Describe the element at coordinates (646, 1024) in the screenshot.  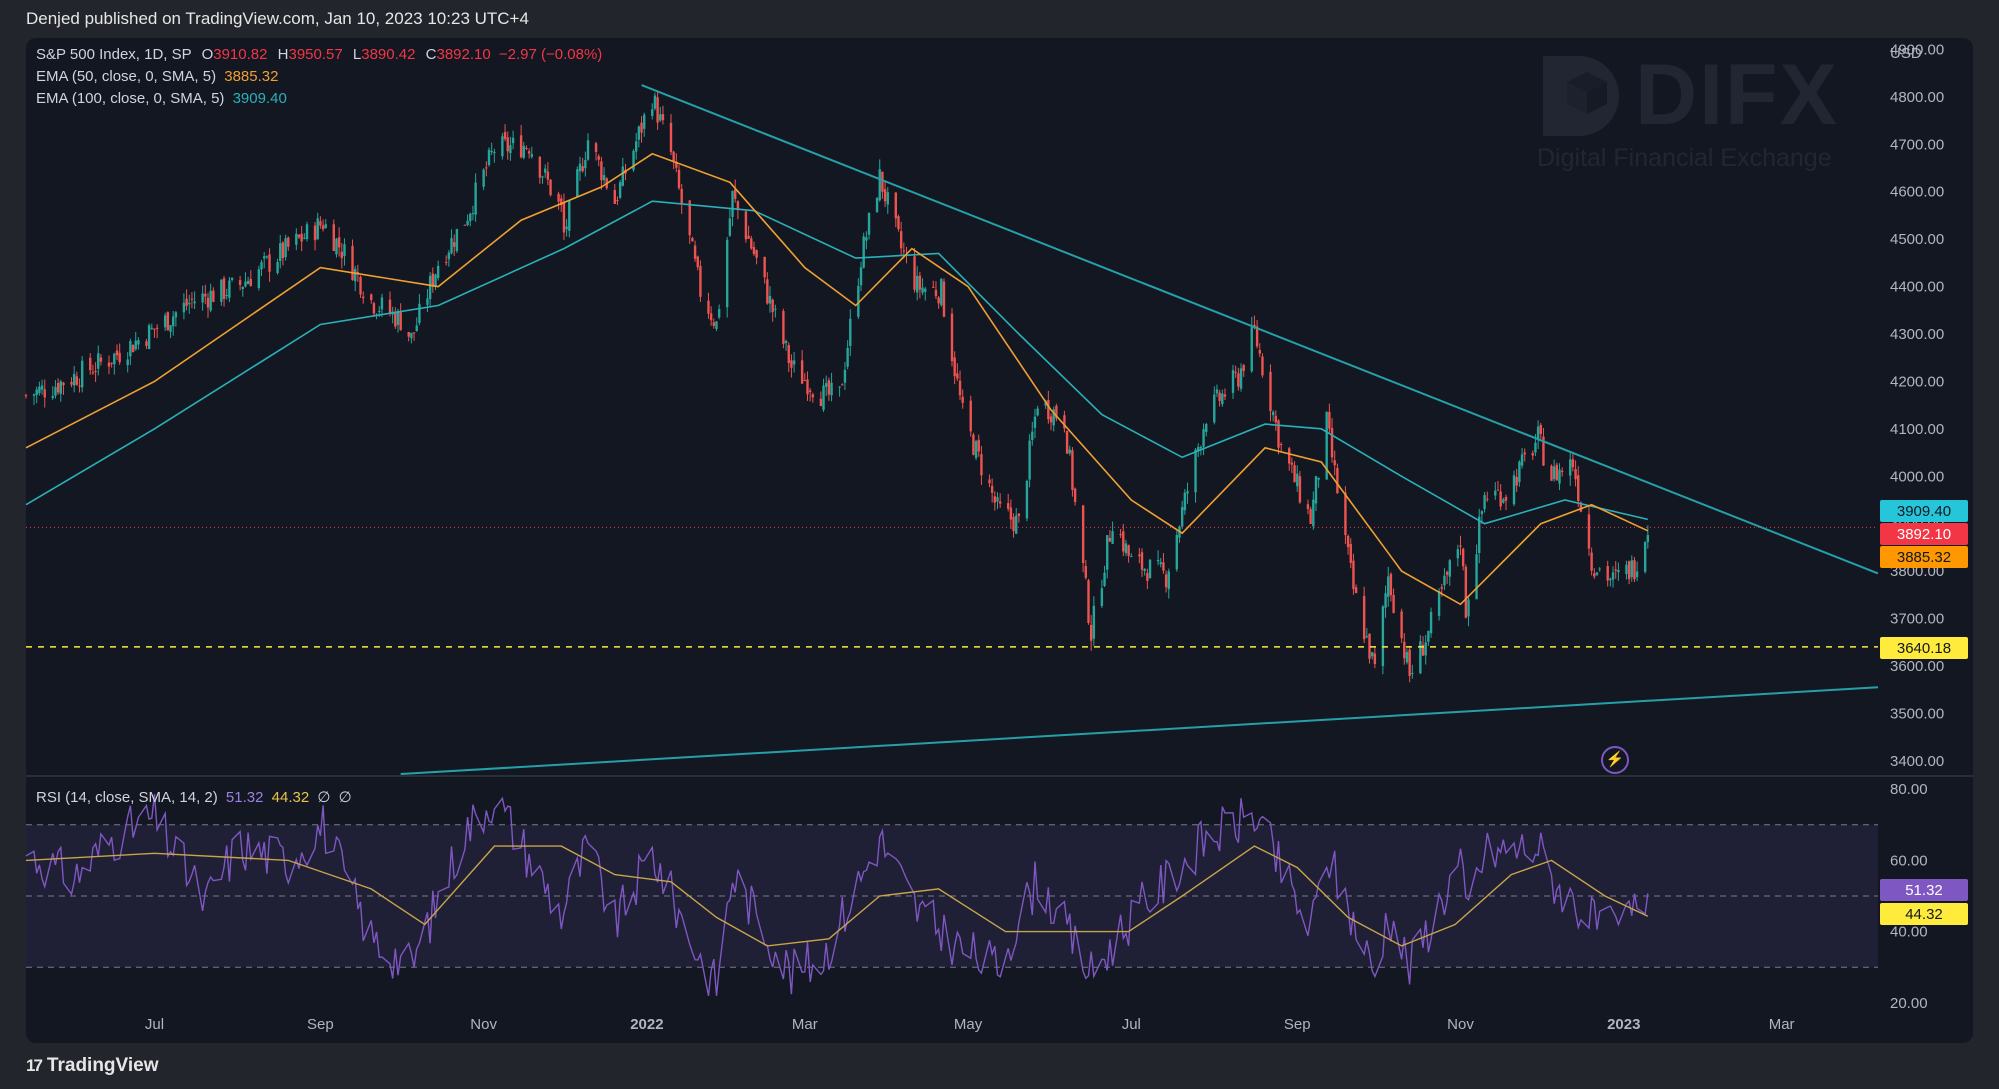
I see `time-tick-label: 2022` at that location.